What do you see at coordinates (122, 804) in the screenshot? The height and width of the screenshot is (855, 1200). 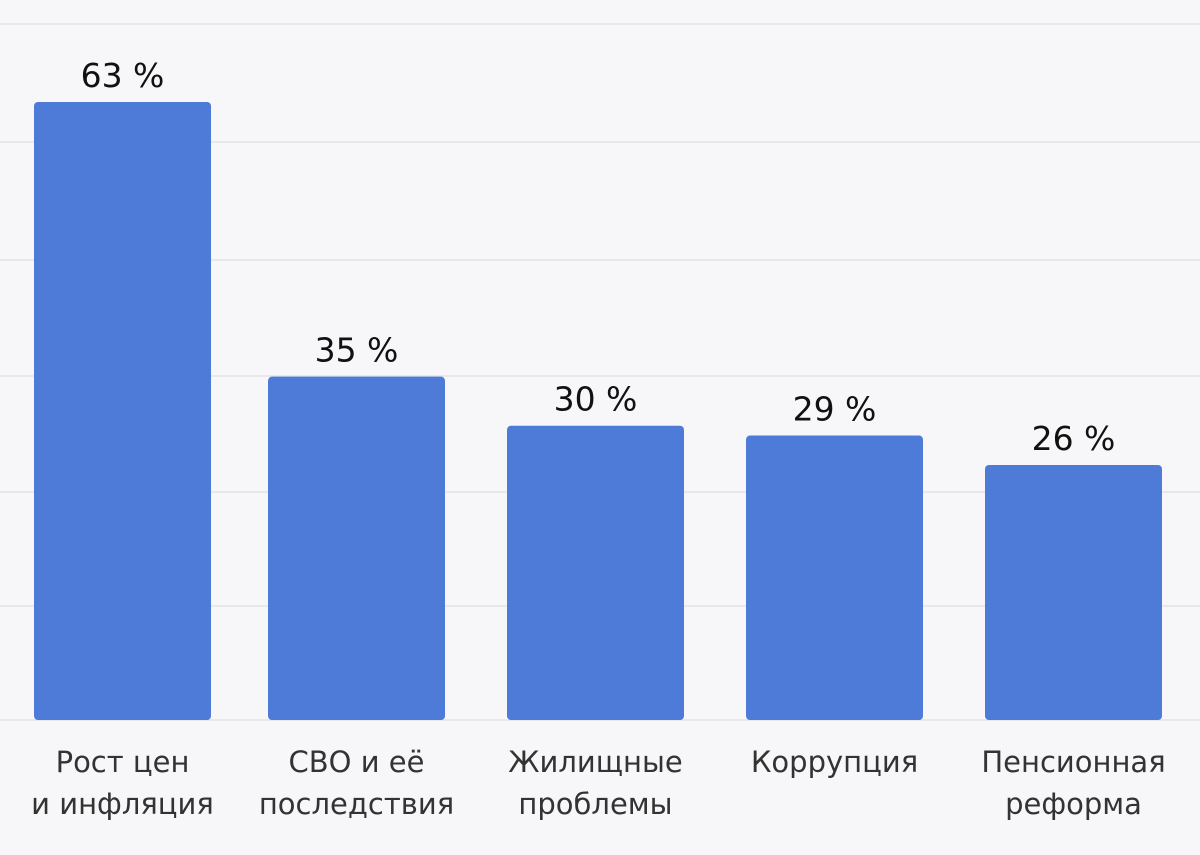 I see `category-label-line: и инфляция` at bounding box center [122, 804].